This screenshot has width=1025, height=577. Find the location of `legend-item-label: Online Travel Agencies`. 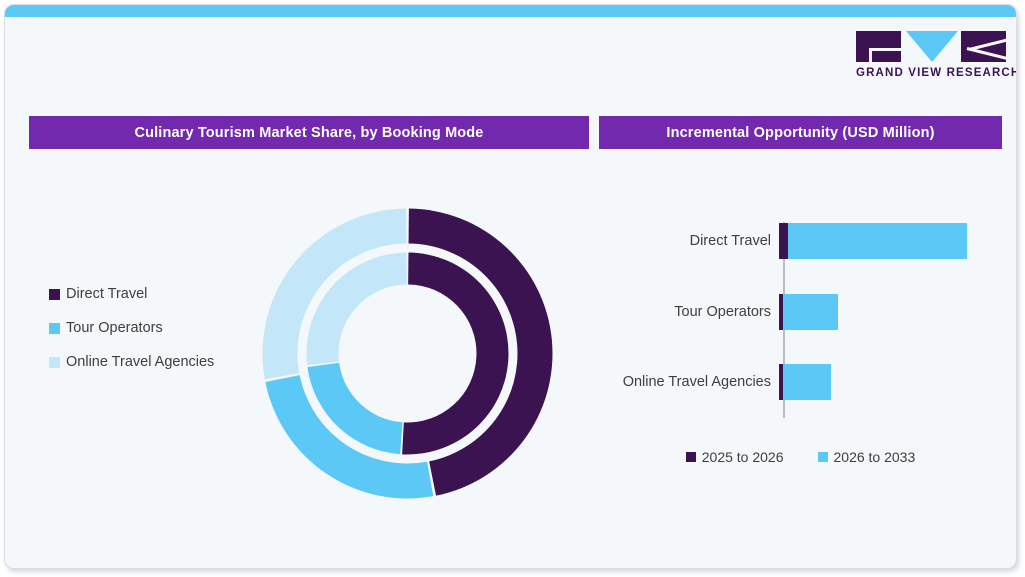

legend-item-label: Online Travel Agencies is located at coordinates (140, 362).